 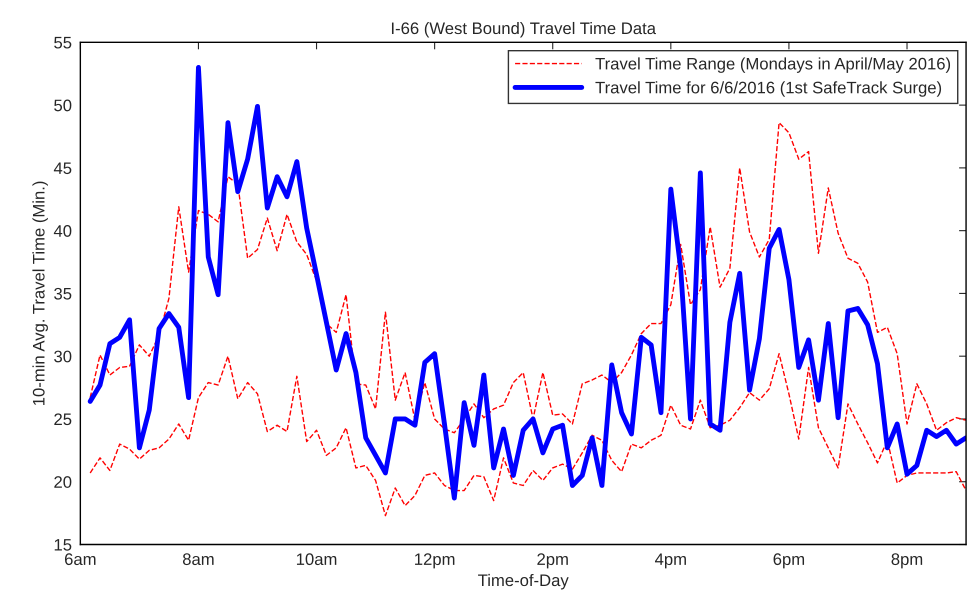 What do you see at coordinates (63, 294) in the screenshot?
I see `y-tick-label: 35` at bounding box center [63, 294].